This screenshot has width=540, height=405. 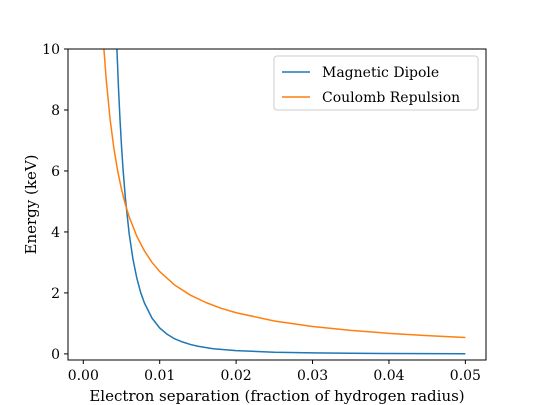 What do you see at coordinates (236, 376) in the screenshot?
I see `x-tick-label: 0.02` at bounding box center [236, 376].